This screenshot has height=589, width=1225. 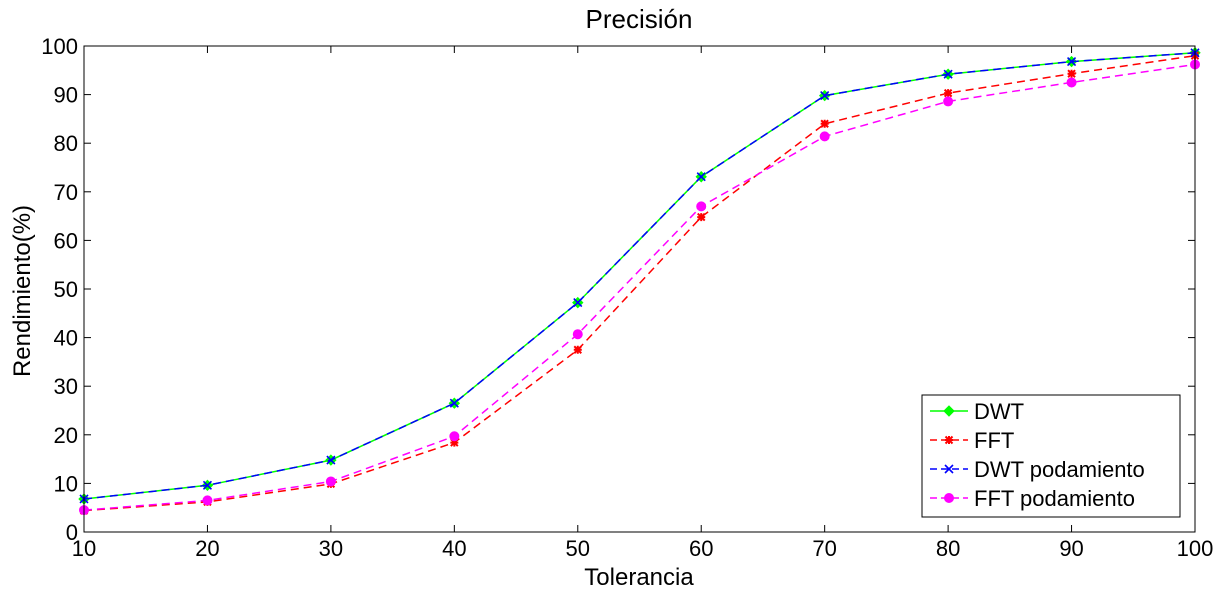 What do you see at coordinates (824, 548) in the screenshot?
I see `x-tick-label: 70` at bounding box center [824, 548].